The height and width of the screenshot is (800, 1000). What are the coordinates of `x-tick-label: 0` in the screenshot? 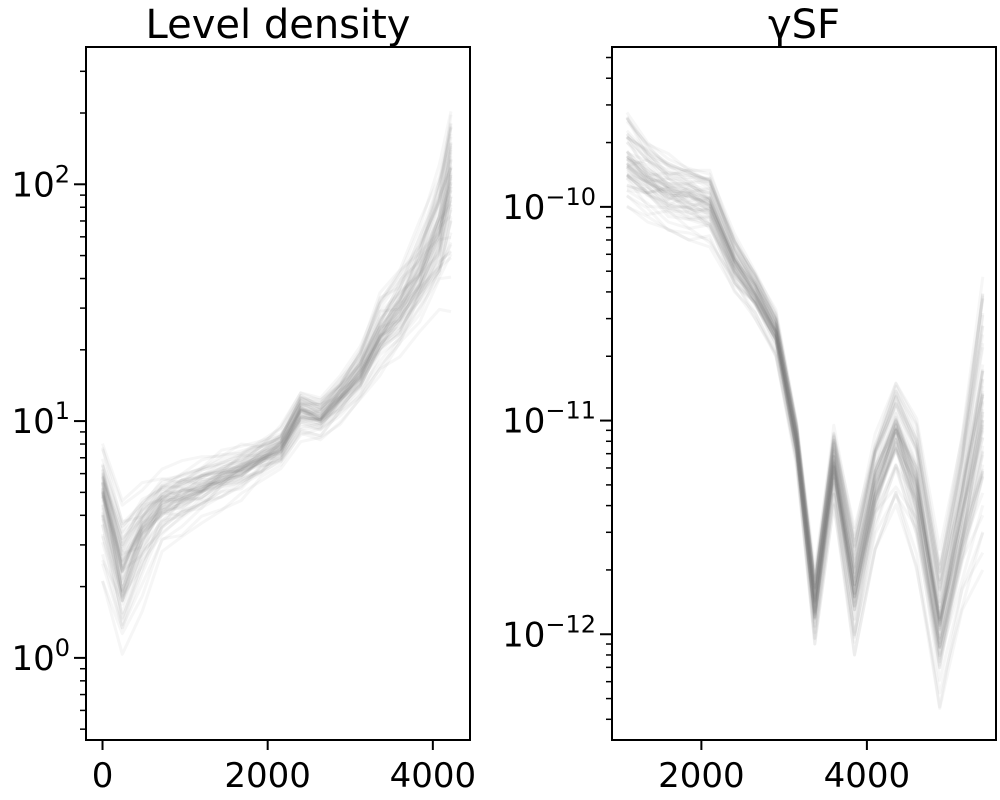 It's located at (103, 776).